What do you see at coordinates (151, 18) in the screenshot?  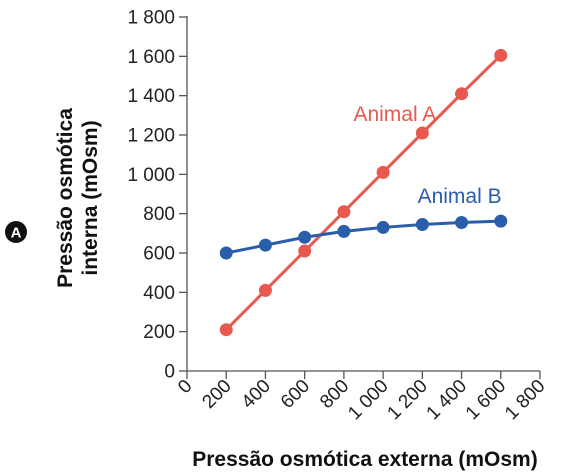 I see `y-tick-label: 1 800` at bounding box center [151, 18].